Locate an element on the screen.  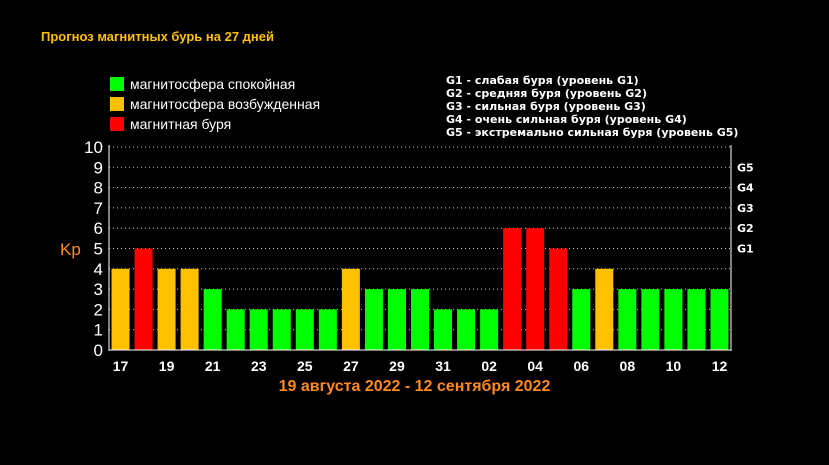
x-tick-label: 17 is located at coordinates (121, 366).